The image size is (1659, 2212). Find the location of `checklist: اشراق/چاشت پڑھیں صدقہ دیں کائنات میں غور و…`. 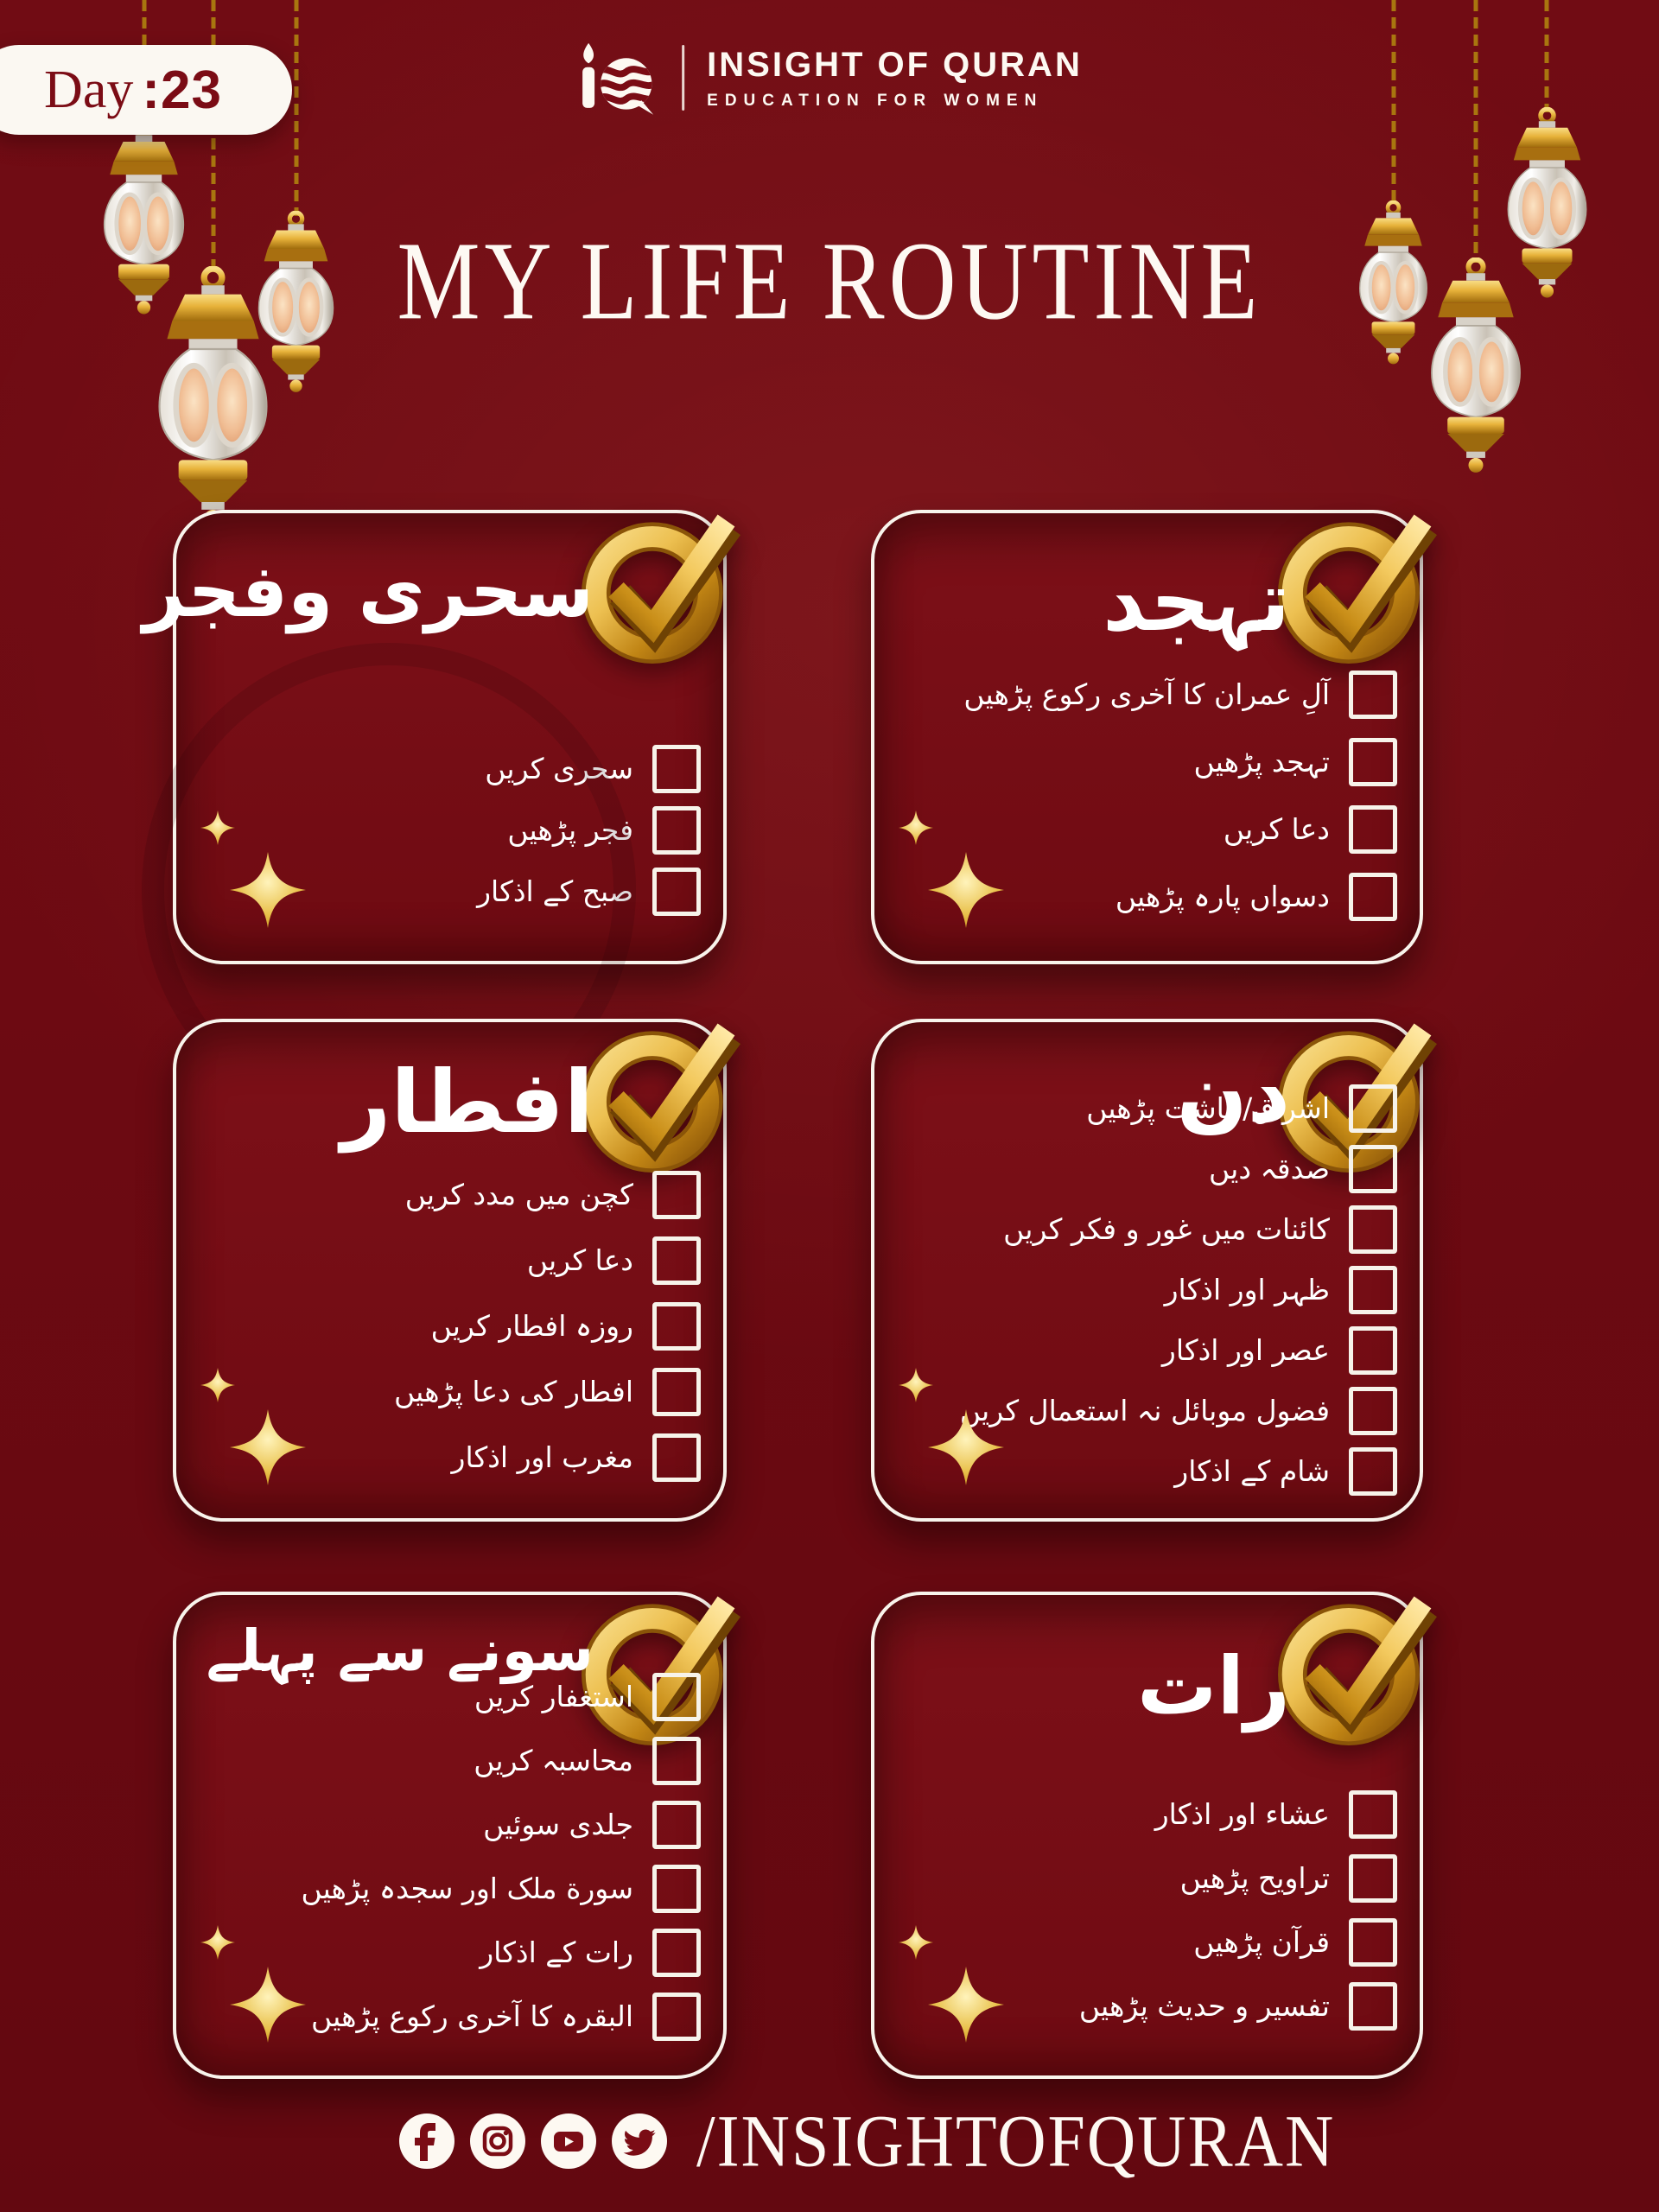

checklist: اشراق/چاشت پڑھیں صدقہ دیں کائنات میں غور و… is located at coordinates (1147, 1301).